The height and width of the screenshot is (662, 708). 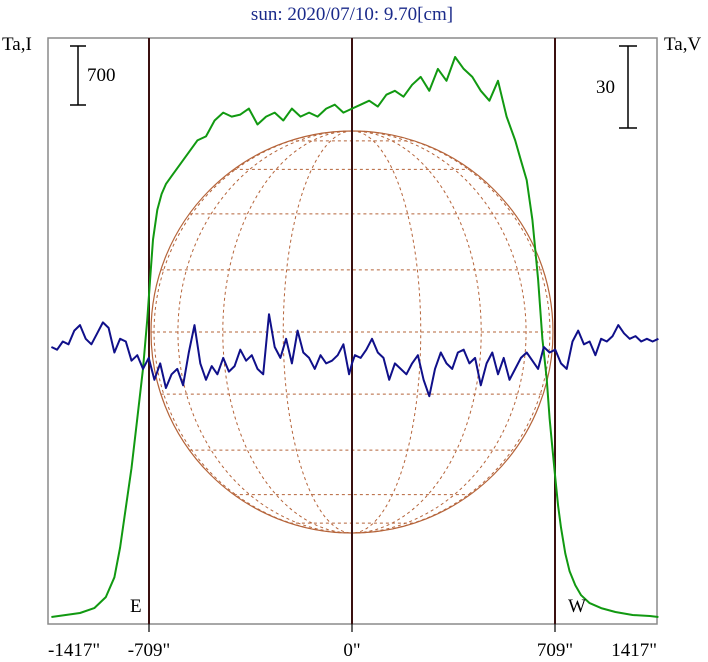 What do you see at coordinates (351, 650) in the screenshot?
I see `x-tick-label: 0"` at bounding box center [351, 650].